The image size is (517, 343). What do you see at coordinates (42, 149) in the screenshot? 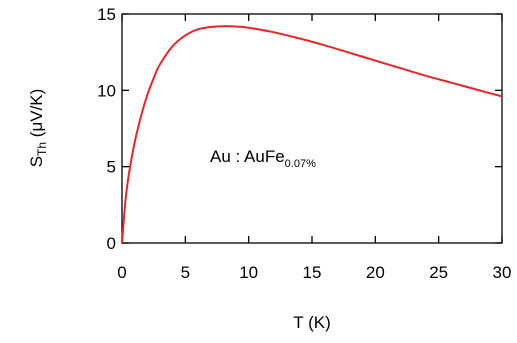
I see `y-axis-title-sub: Th` at bounding box center [42, 149].